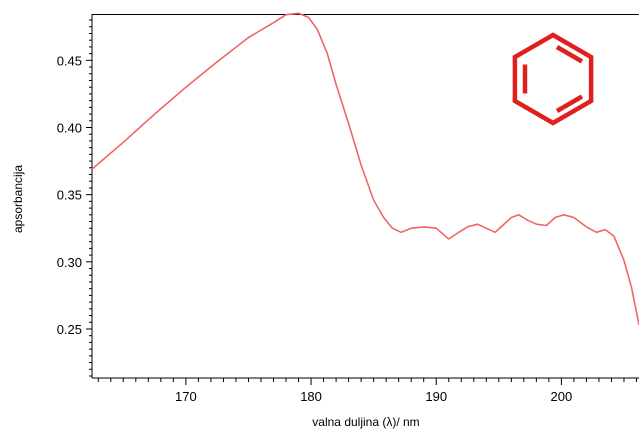 This screenshot has height=434, width=639. What do you see at coordinates (69, 262) in the screenshot?
I see `y-tick-label: 0.30` at bounding box center [69, 262].